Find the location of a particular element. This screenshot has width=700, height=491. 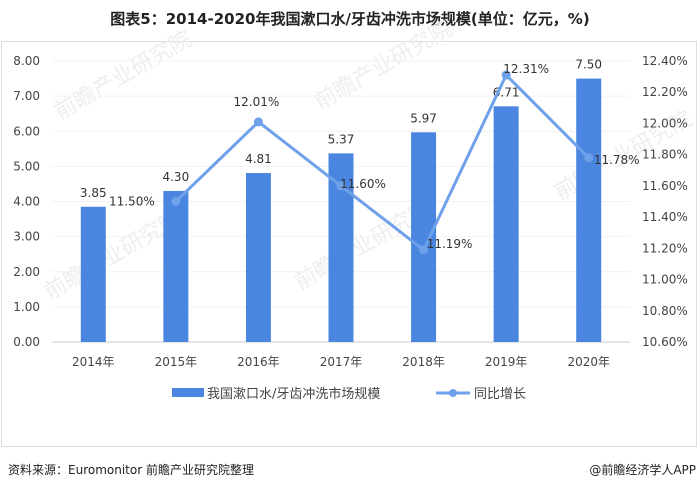

right-axis-tick: 11.20% is located at coordinates (665, 248).